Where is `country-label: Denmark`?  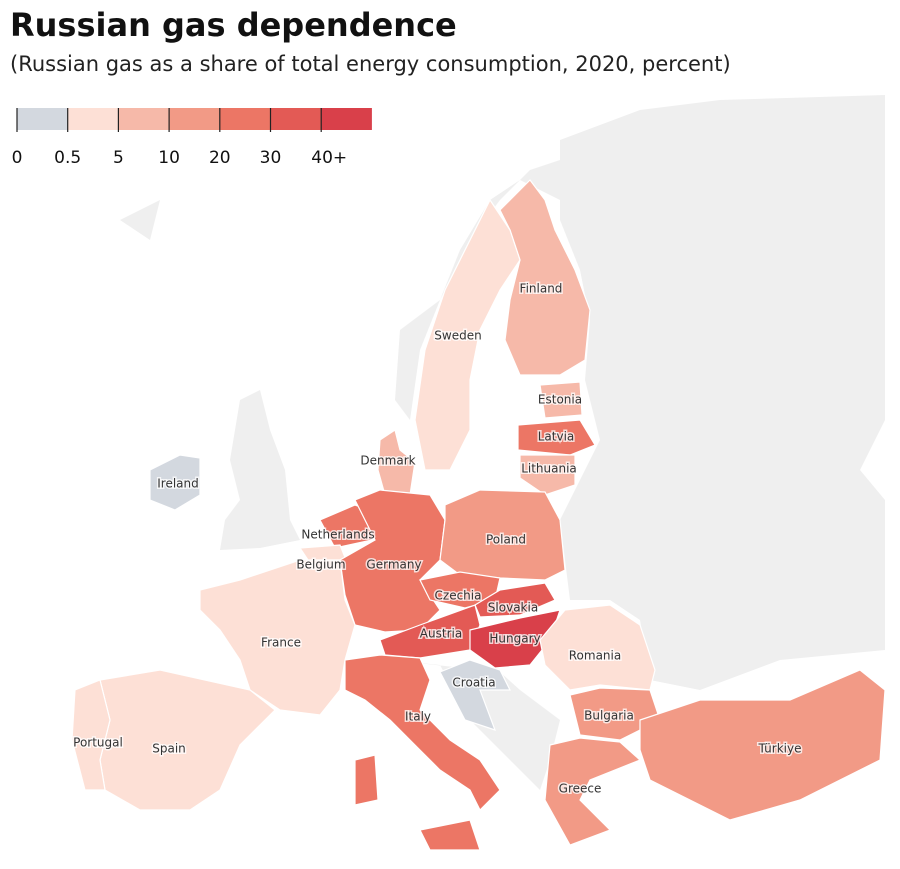
country-label: Denmark is located at coordinates (387, 461).